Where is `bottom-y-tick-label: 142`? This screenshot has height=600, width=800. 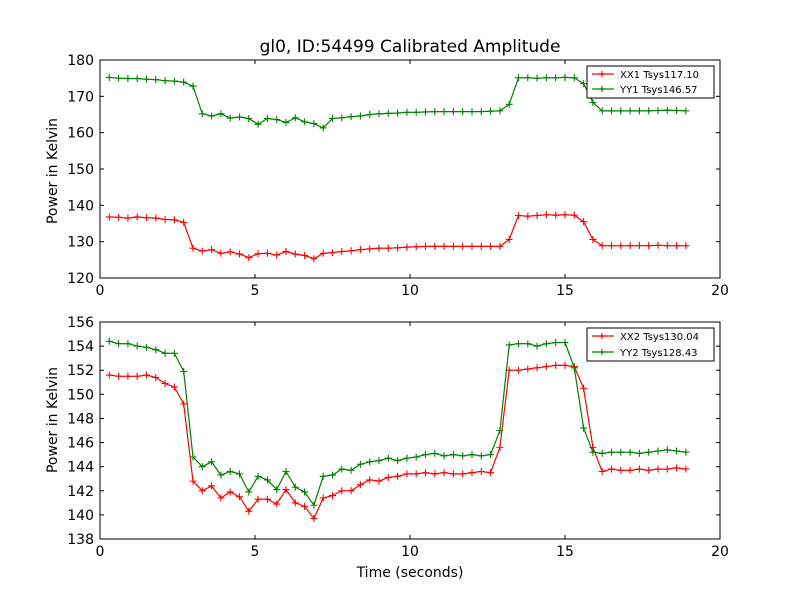
bottom-y-tick-label: 142 is located at coordinates (80, 492).